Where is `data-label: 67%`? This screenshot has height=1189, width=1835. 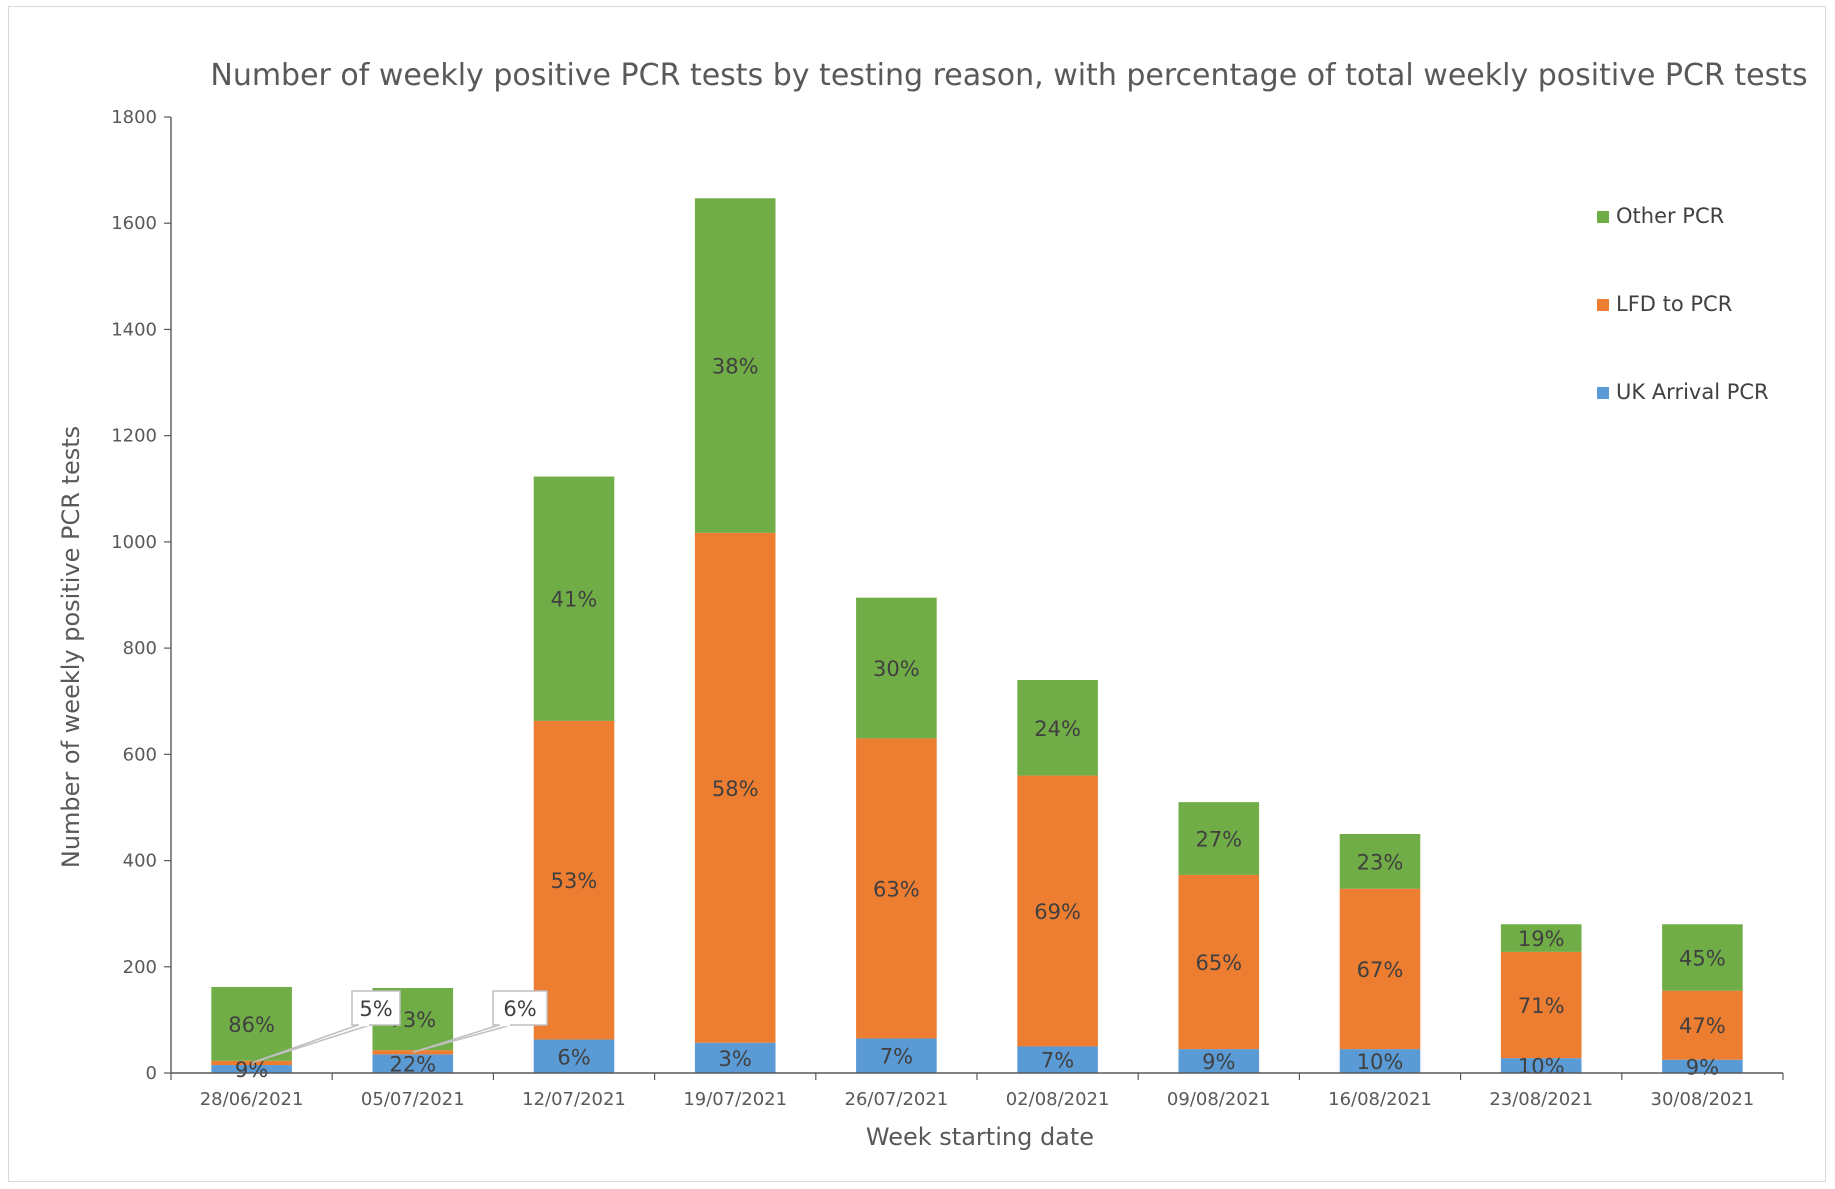 data-label: 67% is located at coordinates (1380, 970).